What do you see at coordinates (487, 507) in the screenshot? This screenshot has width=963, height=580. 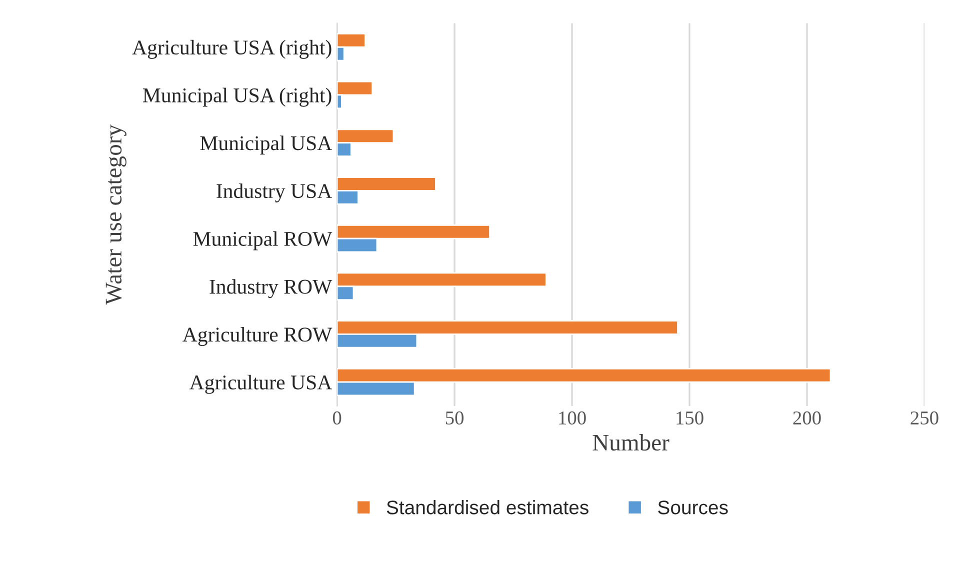 I see `legend-label: Standardised estimates` at bounding box center [487, 507].